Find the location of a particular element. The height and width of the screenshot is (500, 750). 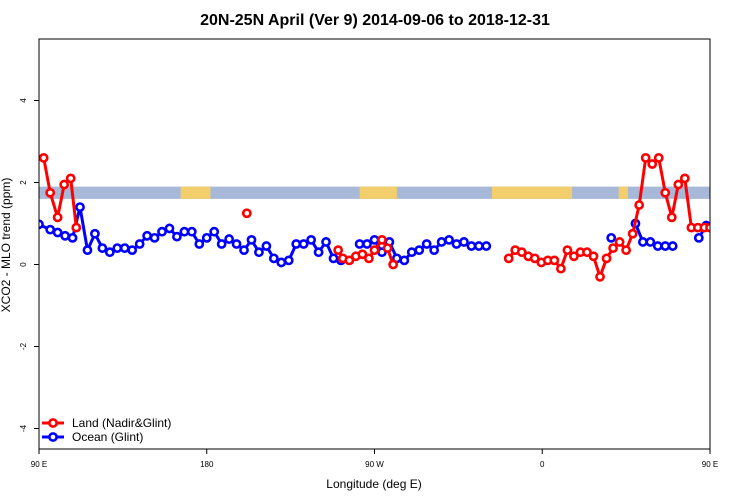

legend-label: Ocean (Glint) is located at coordinates (107, 437).